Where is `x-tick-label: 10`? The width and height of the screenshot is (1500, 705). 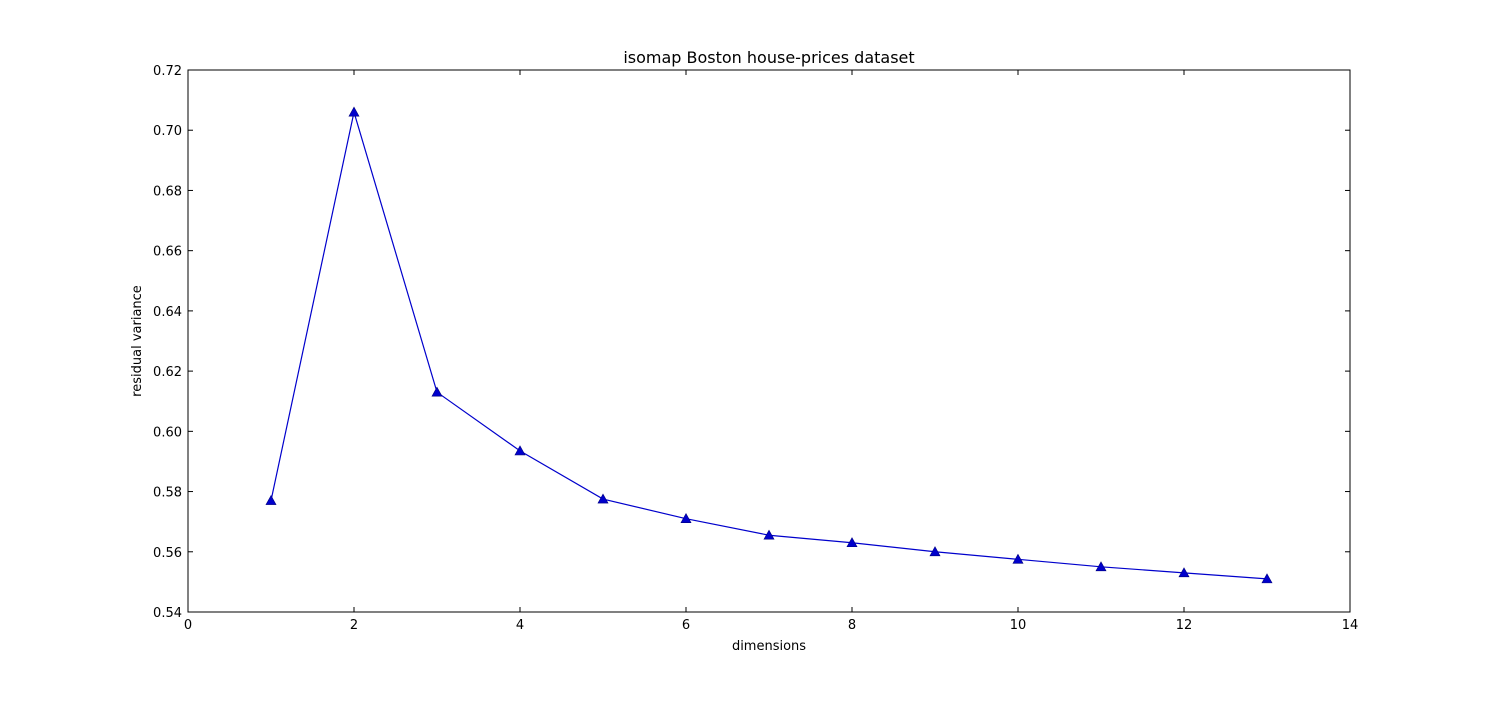
x-tick-label: 10 is located at coordinates (1018, 625).